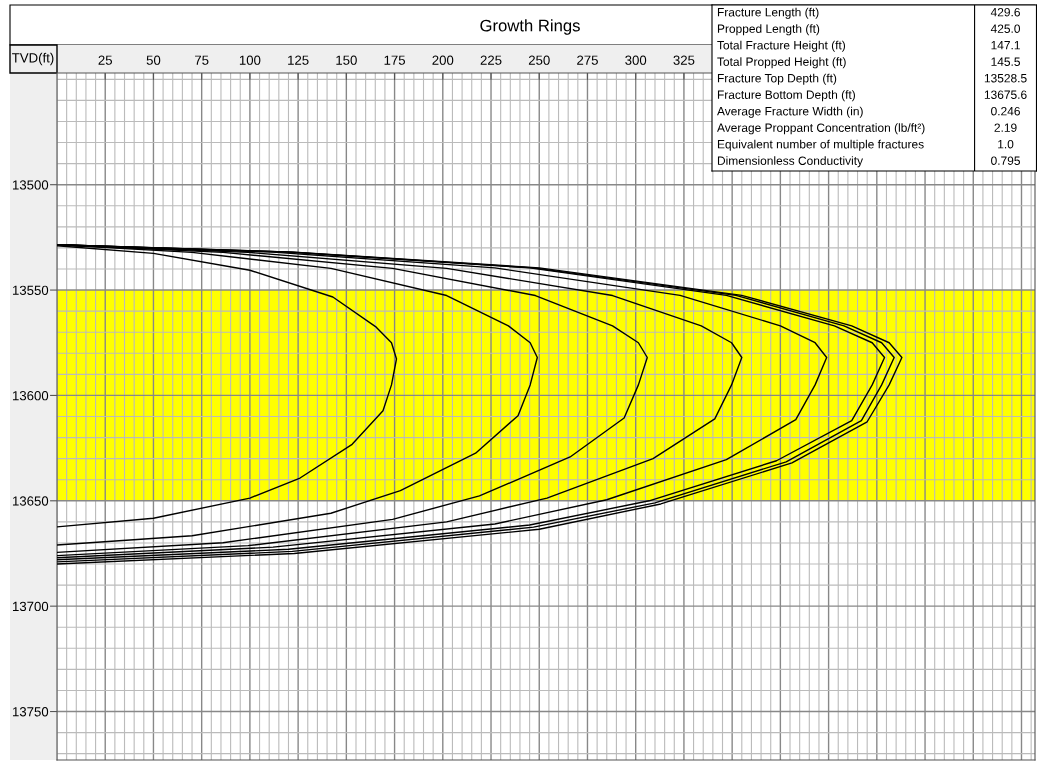  Describe the element at coordinates (30, 185) in the screenshot. I see `y-tick-label: 13500` at that location.